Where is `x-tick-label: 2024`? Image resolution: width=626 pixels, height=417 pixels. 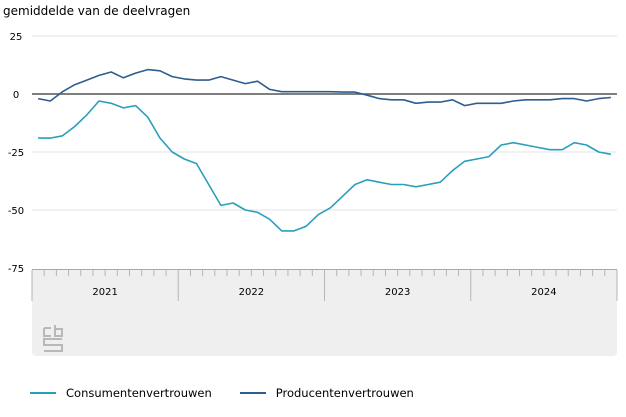
x-tick-label: 2024 is located at coordinates (543, 292).